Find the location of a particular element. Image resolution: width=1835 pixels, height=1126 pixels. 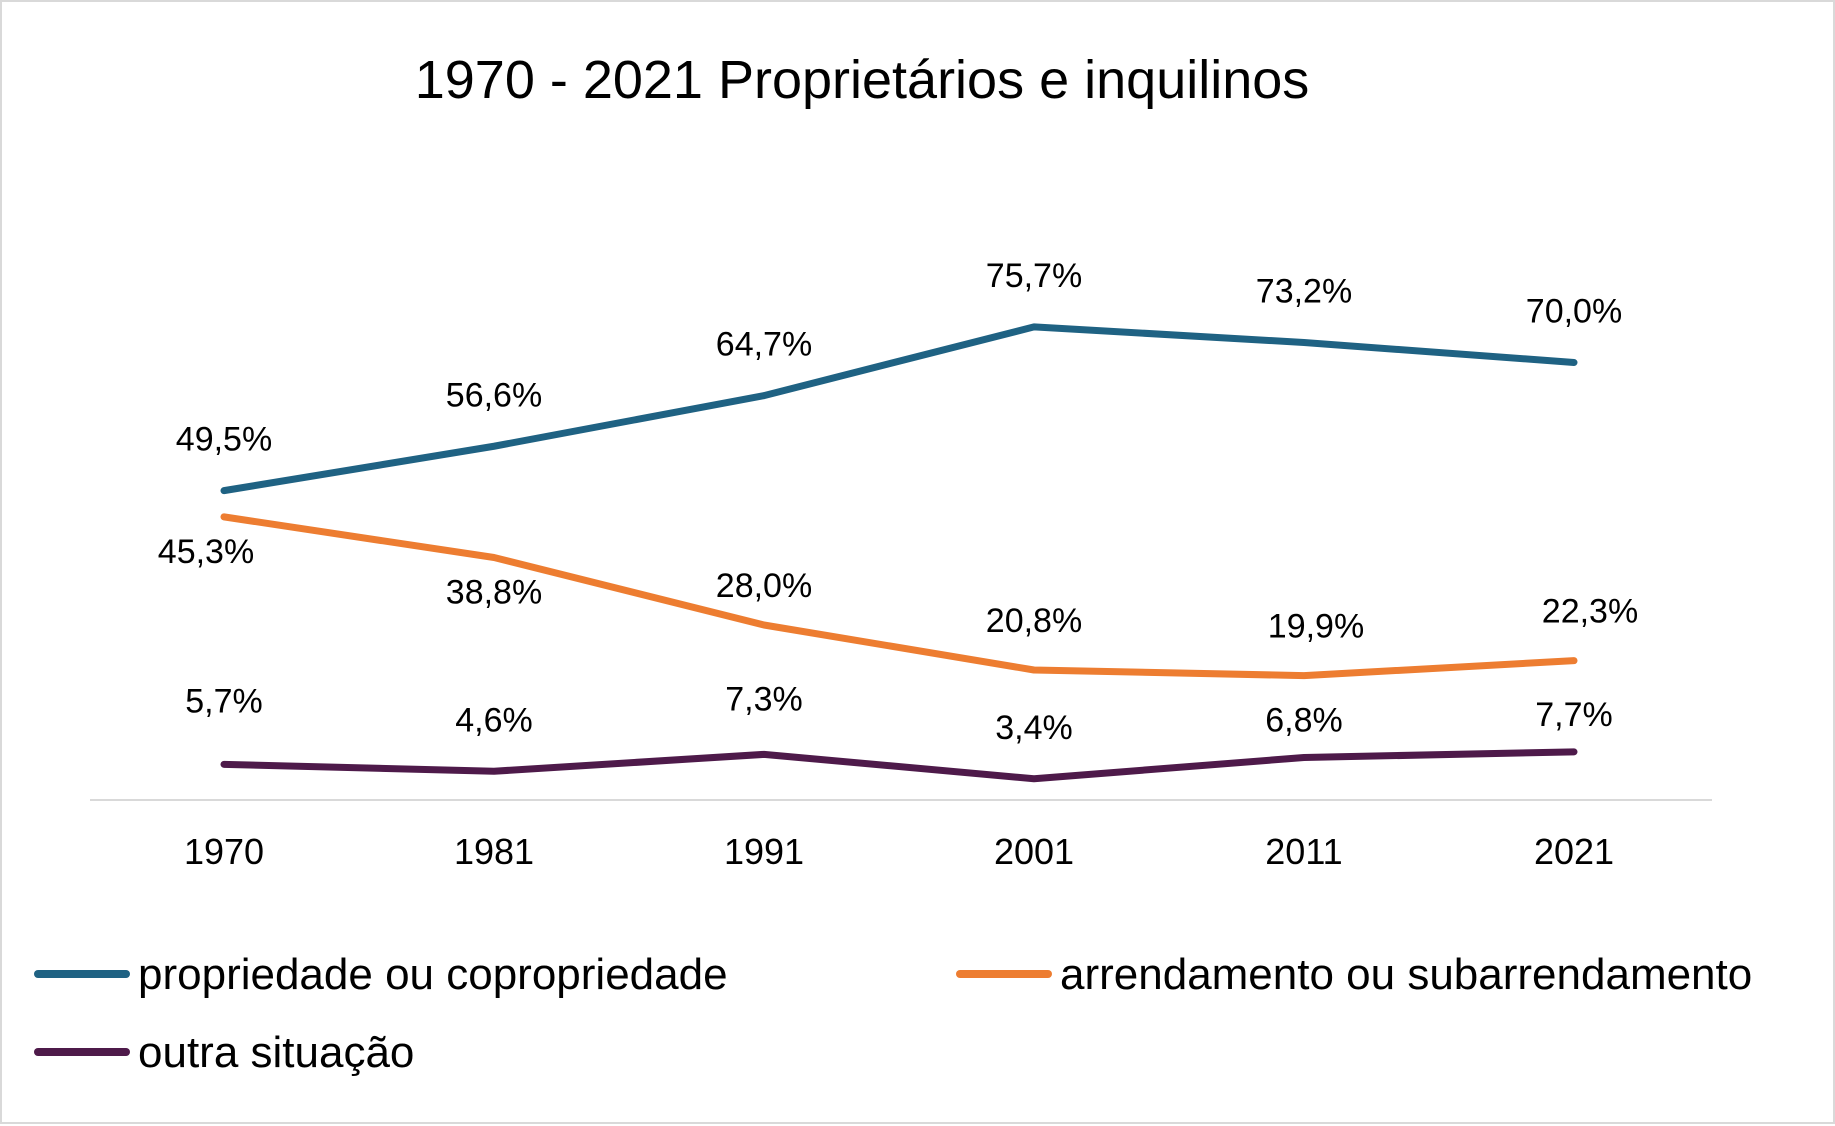

legend-label-outra-situacao: outra situação is located at coordinates (276, 1052).